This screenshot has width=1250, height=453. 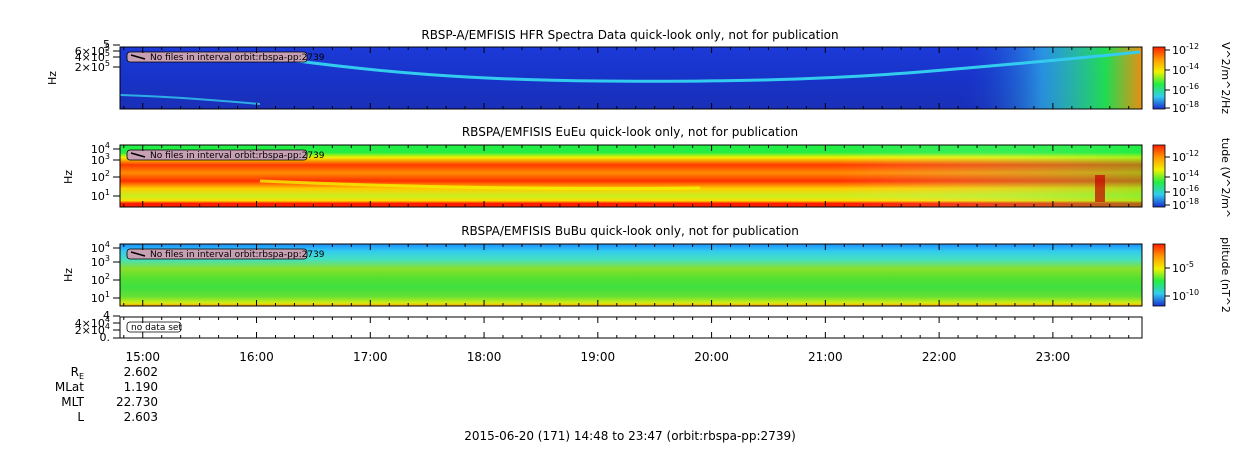 What do you see at coordinates (68, 275) in the screenshot?
I see `panel-bubu-ylabel: Hz` at bounding box center [68, 275].